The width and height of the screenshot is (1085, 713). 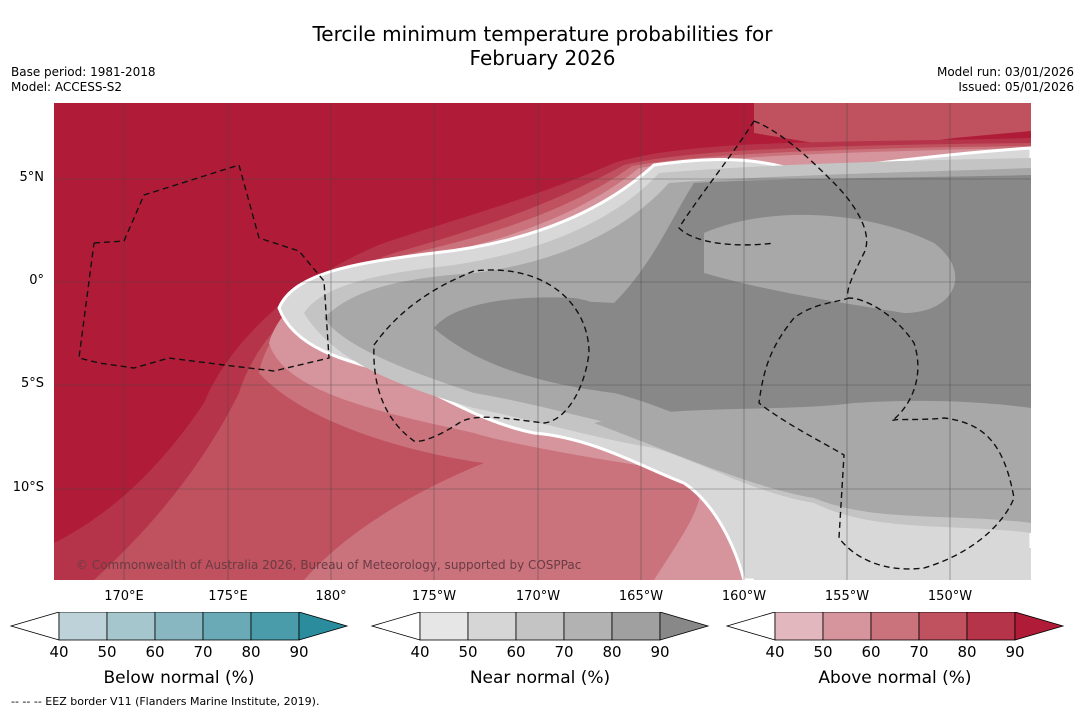 I want to click on eez-kiribati-phoenix, so click(x=481, y=355).